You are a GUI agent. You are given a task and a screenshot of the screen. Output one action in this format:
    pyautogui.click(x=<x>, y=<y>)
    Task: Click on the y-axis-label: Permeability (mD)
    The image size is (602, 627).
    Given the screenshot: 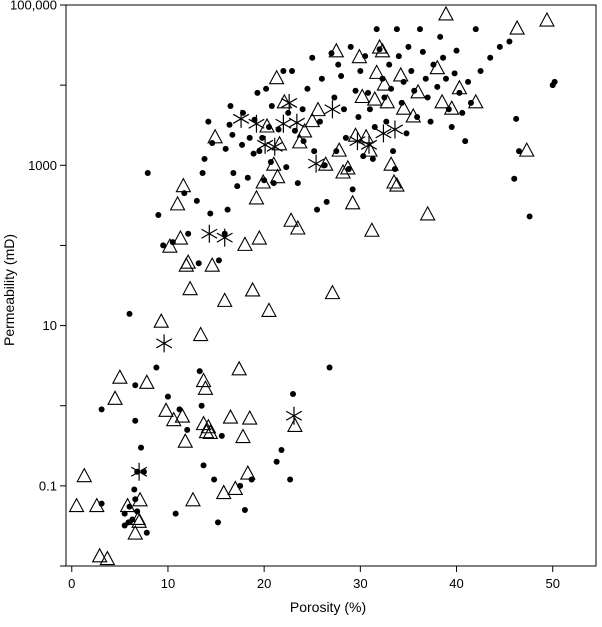 What is the action you would take?
    pyautogui.click(x=9, y=290)
    